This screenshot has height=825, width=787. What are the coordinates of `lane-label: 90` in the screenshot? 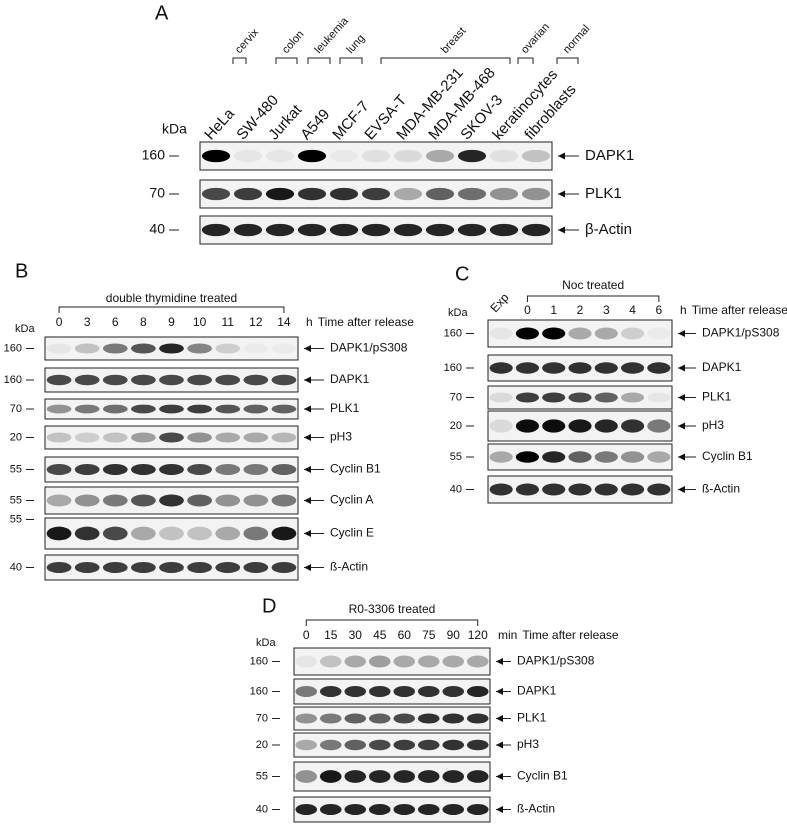 It's located at (454, 635).